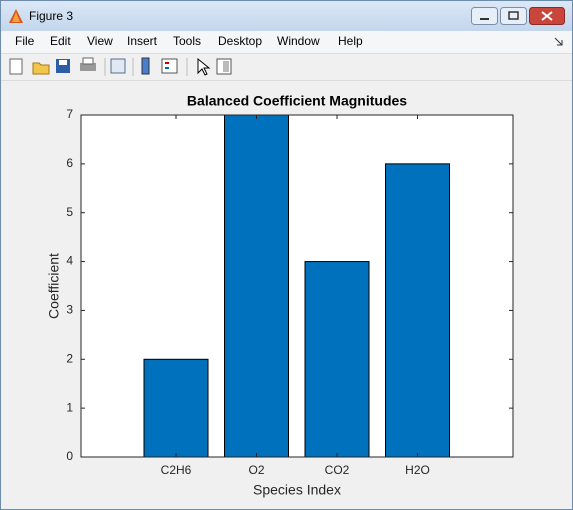 The image size is (573, 510). I want to click on maximize-button, so click(513, 16).